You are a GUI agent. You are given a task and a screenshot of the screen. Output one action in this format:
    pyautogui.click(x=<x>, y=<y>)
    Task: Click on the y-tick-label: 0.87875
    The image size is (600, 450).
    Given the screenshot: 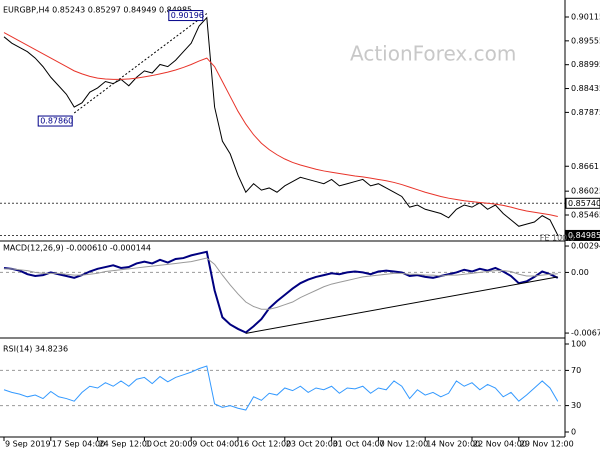 What is the action you would take?
    pyautogui.click(x=585, y=112)
    